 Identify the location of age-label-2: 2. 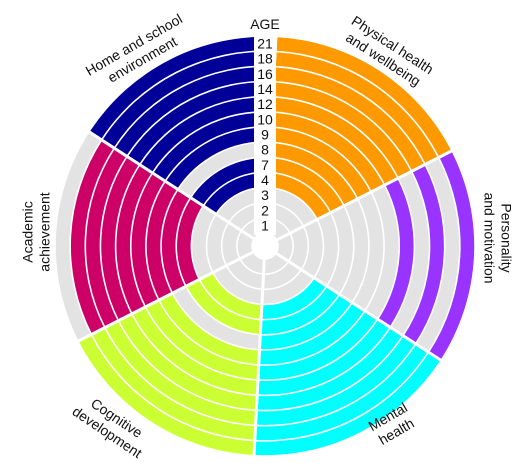
(265, 210).